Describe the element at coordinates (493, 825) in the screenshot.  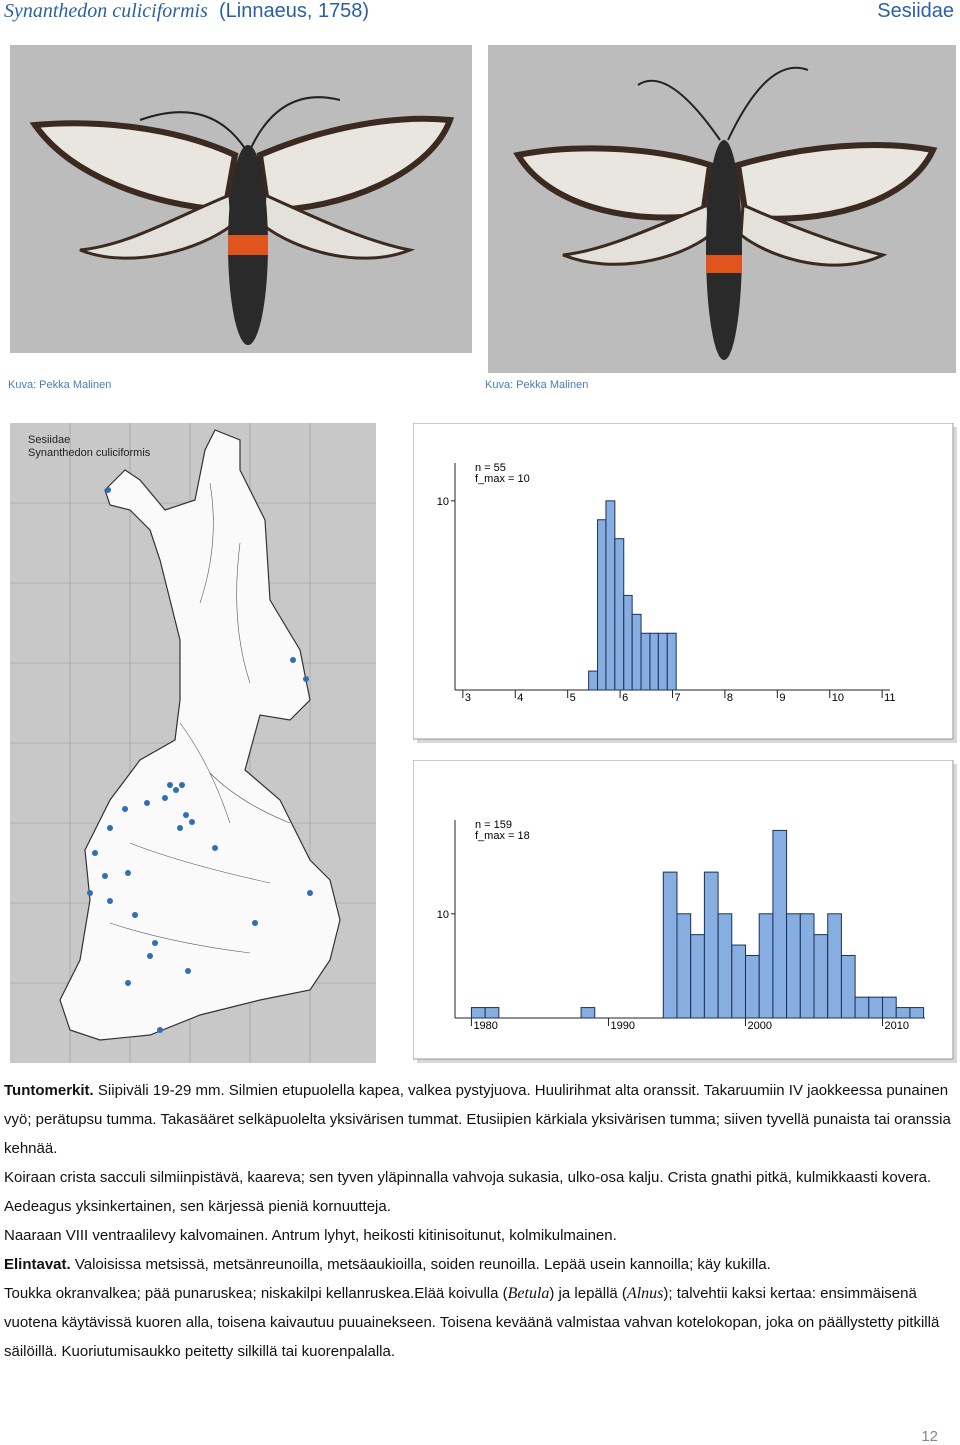
I see `n-label: n = 159` at that location.